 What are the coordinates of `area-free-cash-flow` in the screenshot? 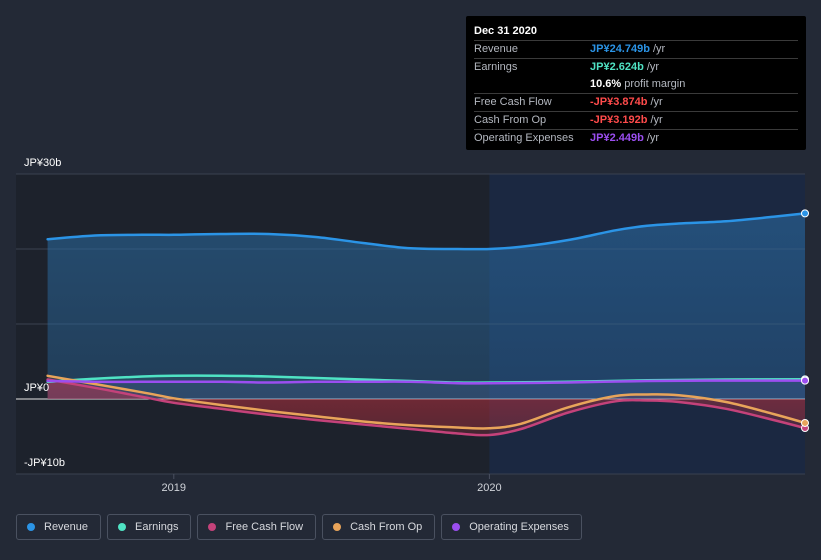 It's located at (426, 407).